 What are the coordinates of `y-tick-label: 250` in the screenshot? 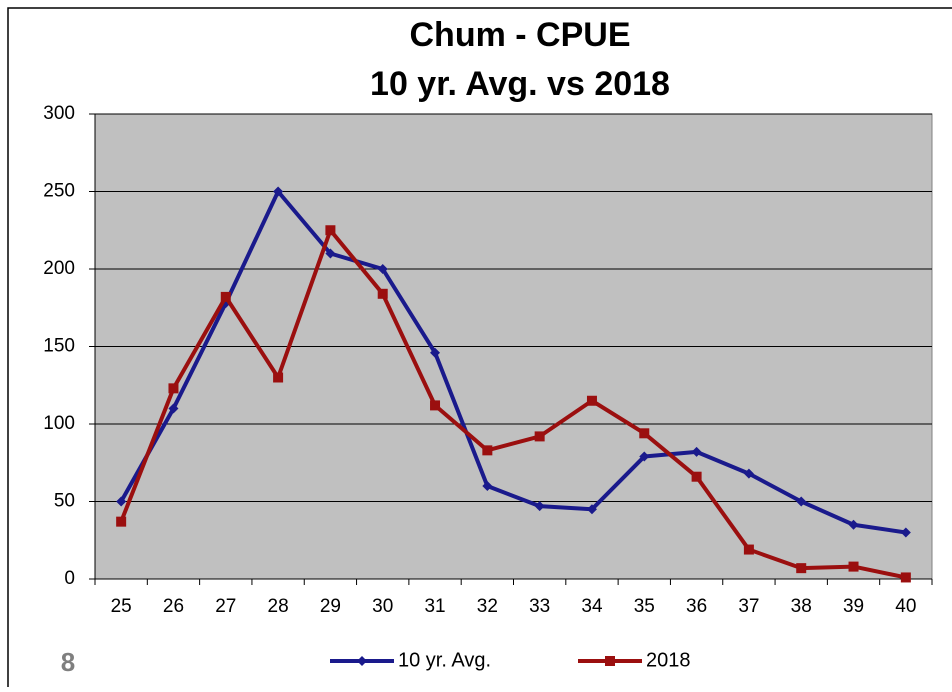 It's located at (59, 191).